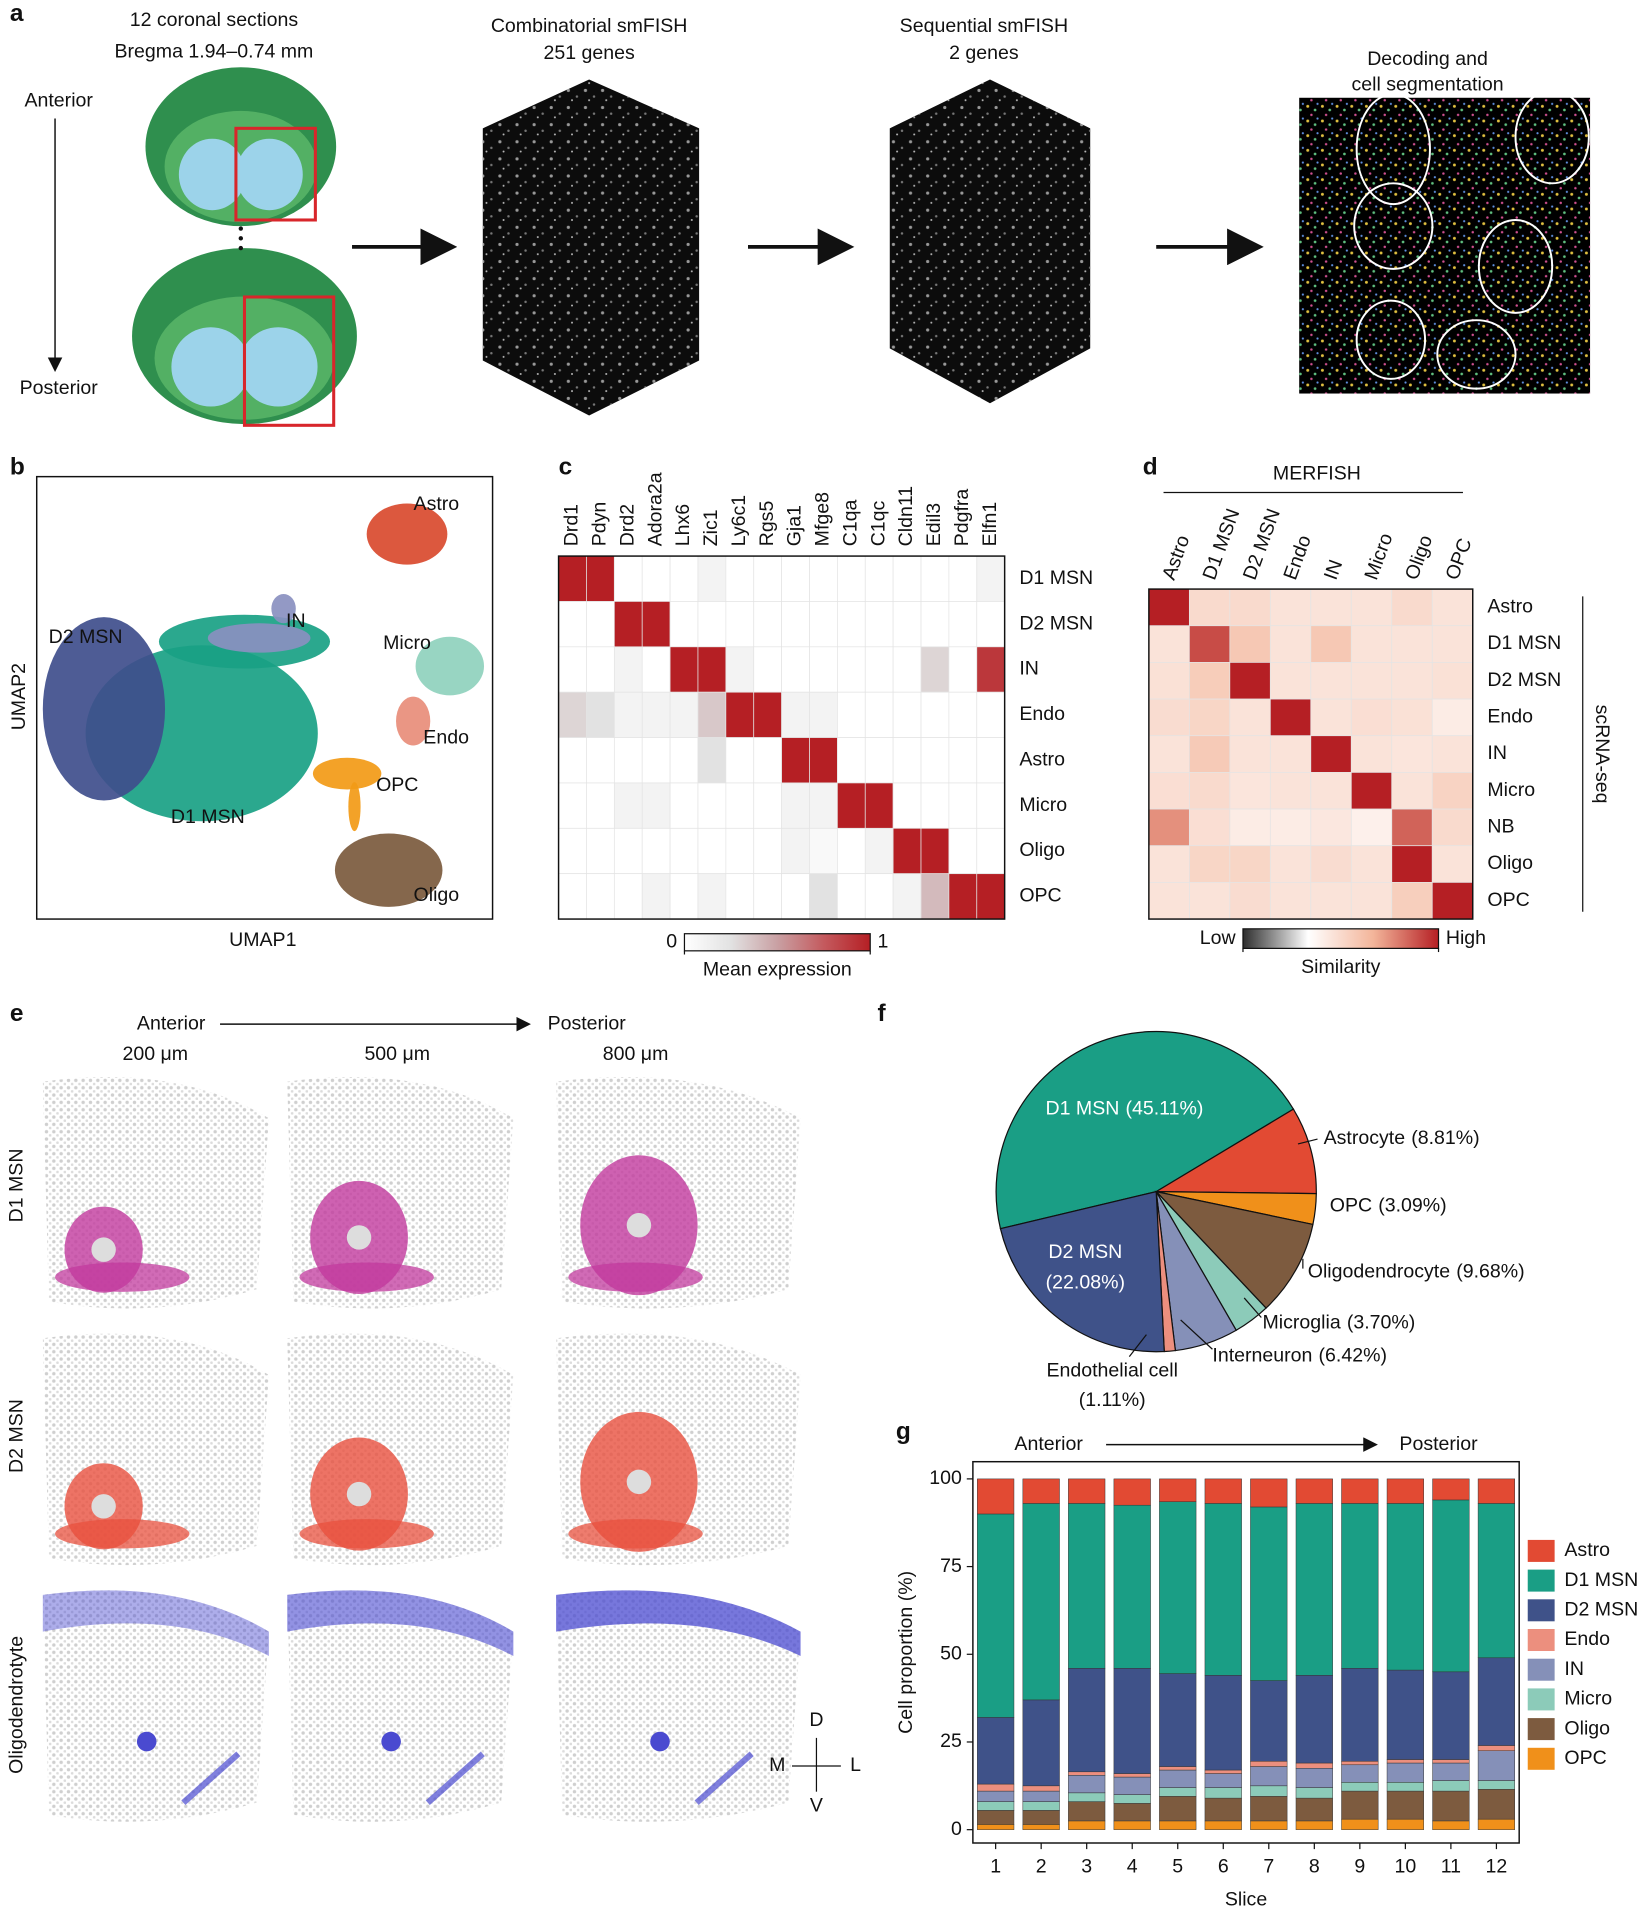 Image resolution: width=1650 pixels, height=1920 pixels. What do you see at coordinates (655, 509) in the screenshot?
I see `column-label: Adora2a` at bounding box center [655, 509].